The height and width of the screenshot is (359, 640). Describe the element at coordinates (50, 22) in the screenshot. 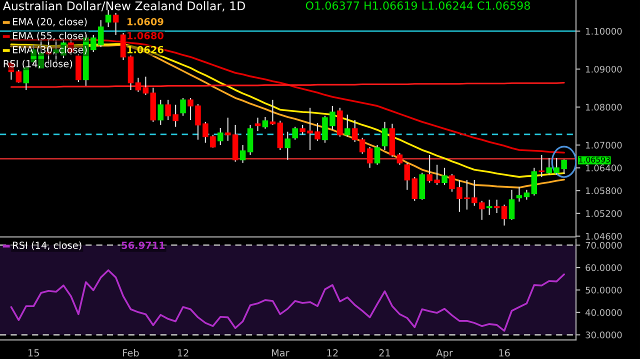

I see `legend-label: EMA (20, close)` at that location.